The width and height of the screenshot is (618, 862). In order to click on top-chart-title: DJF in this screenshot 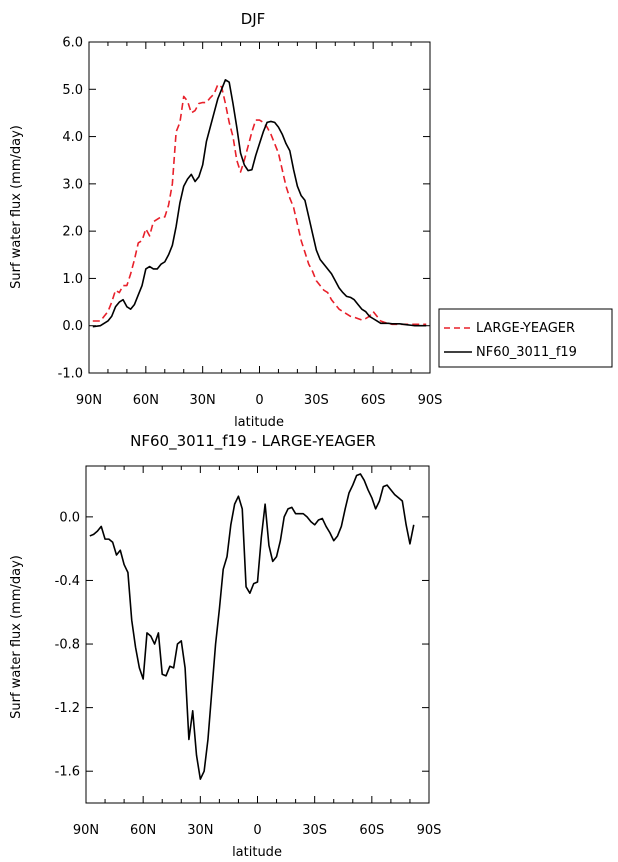, I will do `click(253, 19)`.